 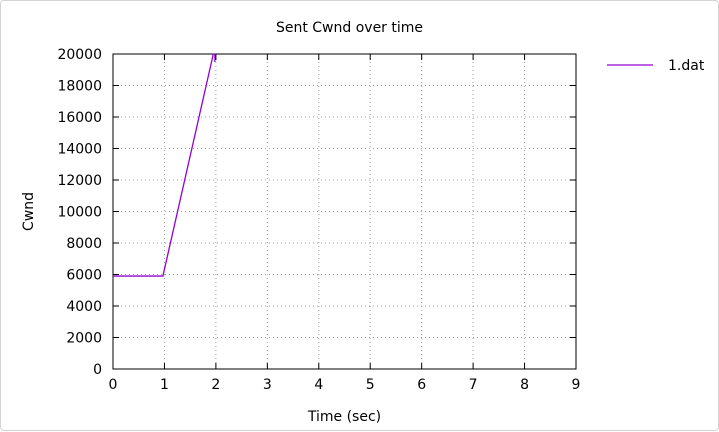 I want to click on x-tick-label: 1, so click(x=164, y=385).